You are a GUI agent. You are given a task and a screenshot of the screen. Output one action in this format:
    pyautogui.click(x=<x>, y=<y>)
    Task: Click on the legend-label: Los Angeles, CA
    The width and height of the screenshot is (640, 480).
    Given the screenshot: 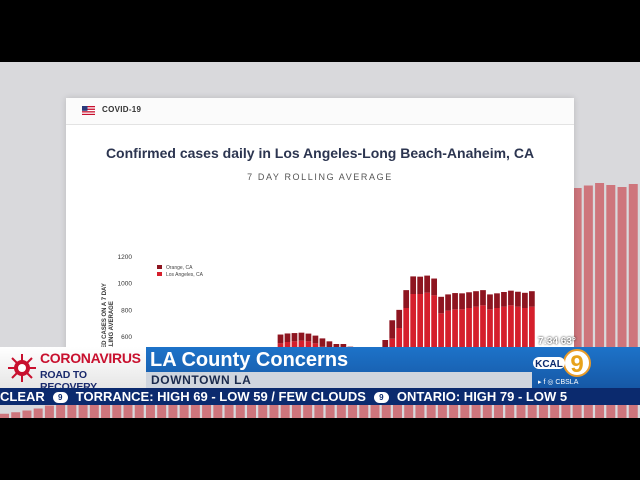 What is the action you would take?
    pyautogui.click(x=185, y=275)
    